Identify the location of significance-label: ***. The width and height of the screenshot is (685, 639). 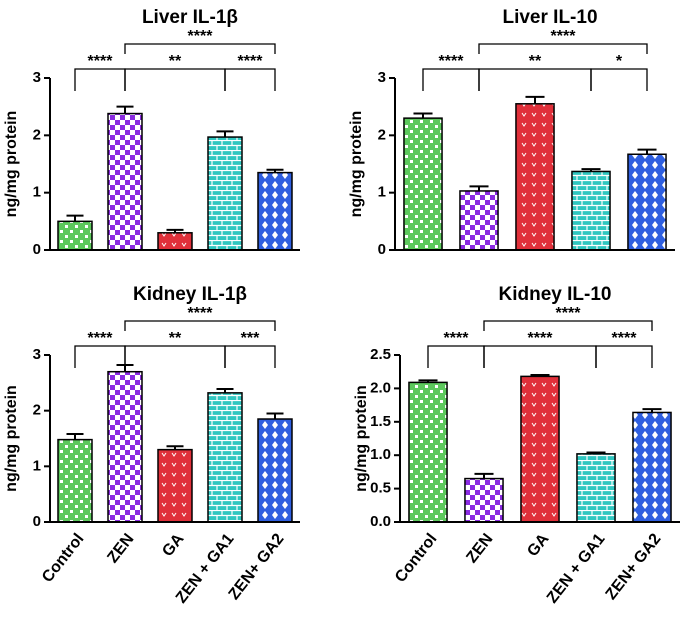
(250, 338).